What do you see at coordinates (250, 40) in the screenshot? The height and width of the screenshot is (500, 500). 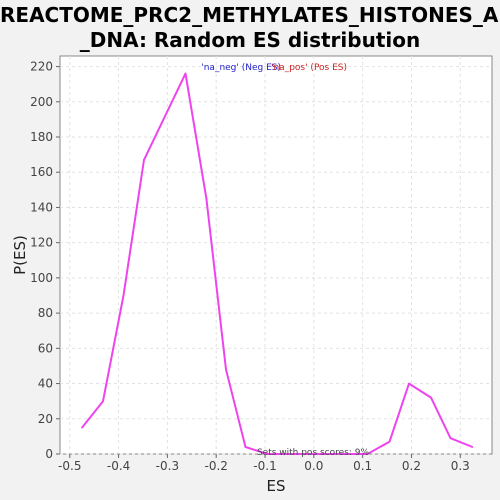 I see `chart-title-line-2: _DNA: Random ES distribution` at bounding box center [250, 40].